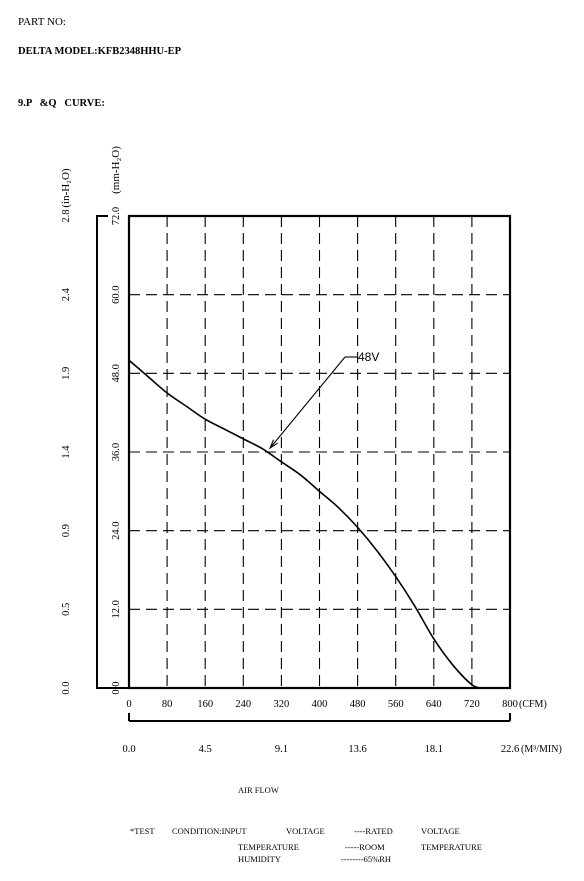  I want to click on x-tick-label: 800, so click(510, 704).